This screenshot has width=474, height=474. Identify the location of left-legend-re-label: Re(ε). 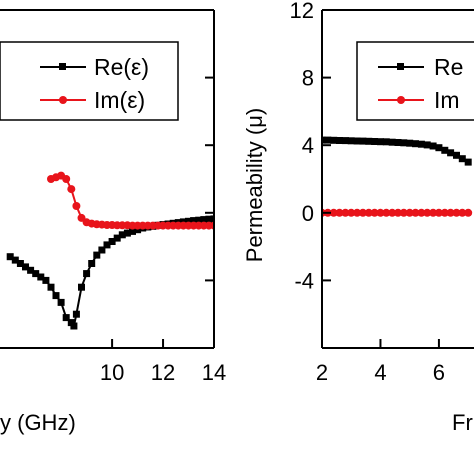
(121, 67).